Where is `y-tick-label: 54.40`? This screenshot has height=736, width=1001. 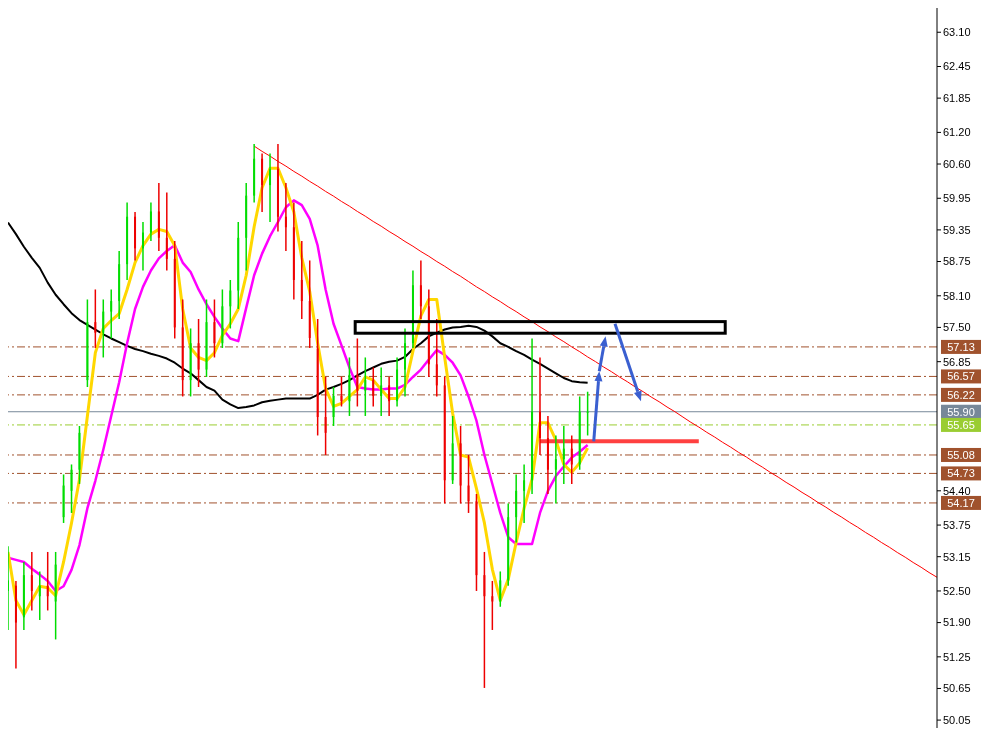
y-tick-label: 54.40 is located at coordinates (957, 490).